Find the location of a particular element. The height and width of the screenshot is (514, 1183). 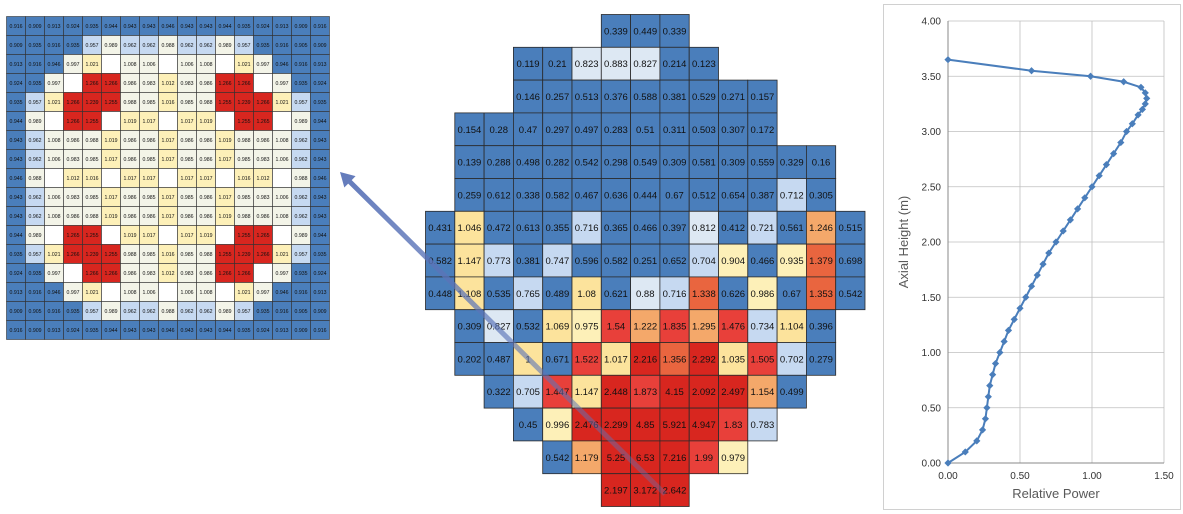

core-cell: 0.51 is located at coordinates (645, 129).